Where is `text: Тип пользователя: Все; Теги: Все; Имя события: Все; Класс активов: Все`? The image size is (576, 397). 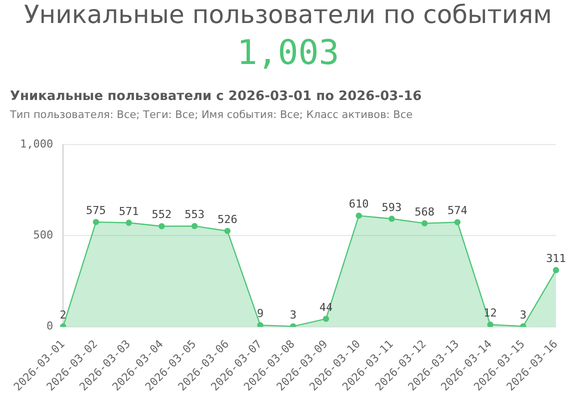
text: Тип пользователя: Все; Теги: Все; Имя события: Все; Класс активов: Все is located at coordinates (211, 115).